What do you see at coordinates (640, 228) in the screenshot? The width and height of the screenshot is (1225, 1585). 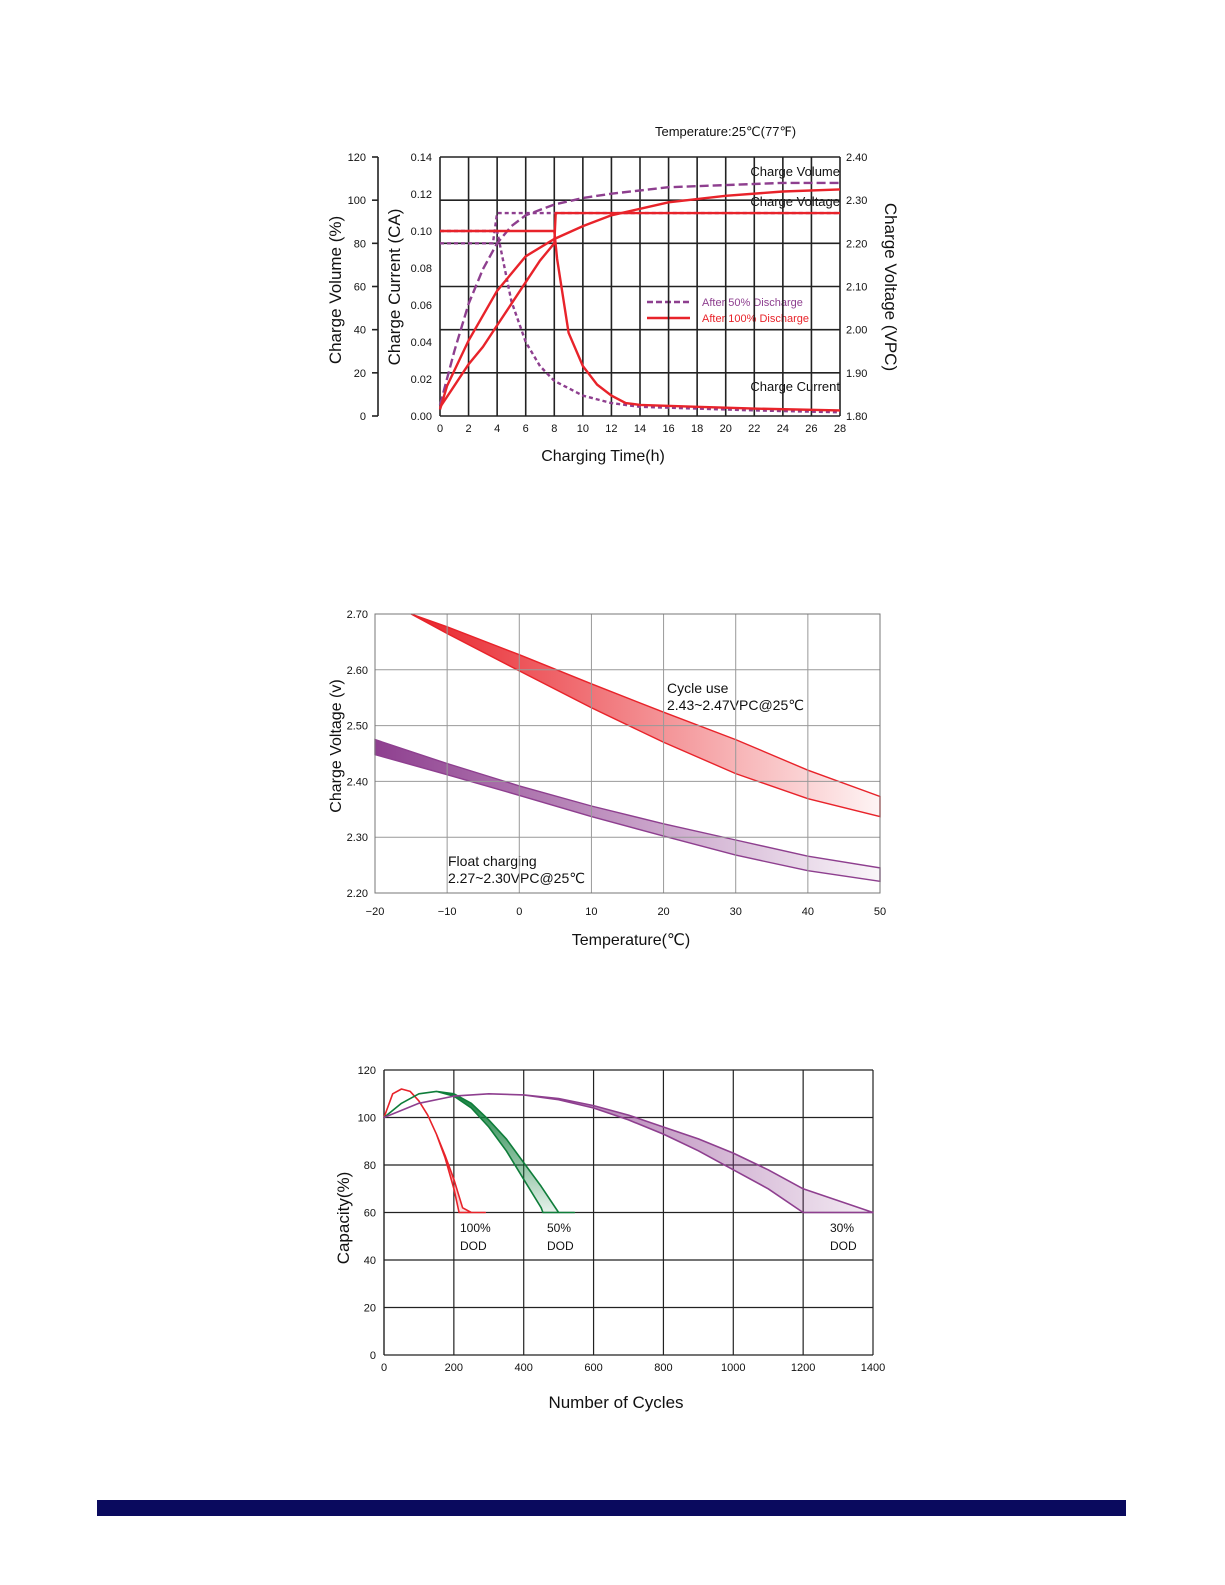 I see `series-50-voltage` at bounding box center [640, 228].